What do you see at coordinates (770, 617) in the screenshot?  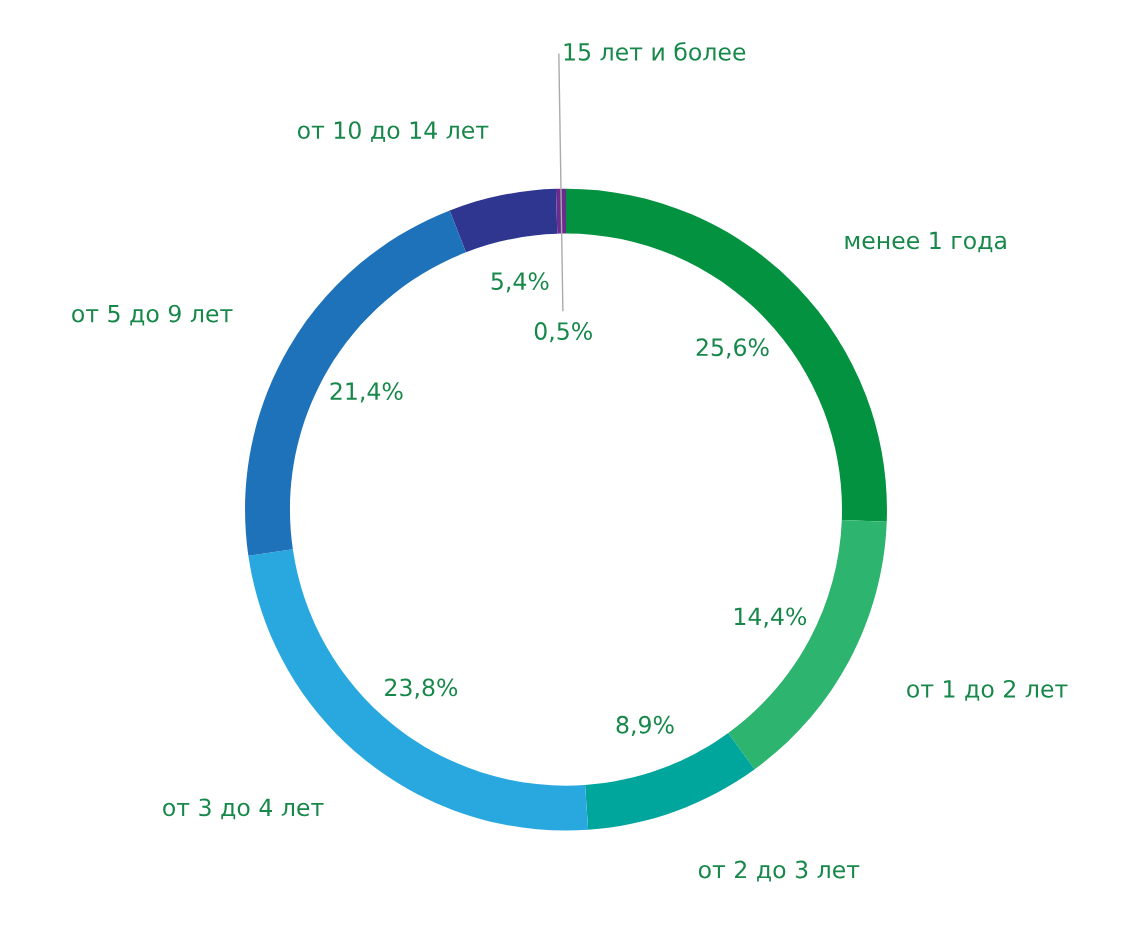 I see `data-label: 14,4%` at bounding box center [770, 617].